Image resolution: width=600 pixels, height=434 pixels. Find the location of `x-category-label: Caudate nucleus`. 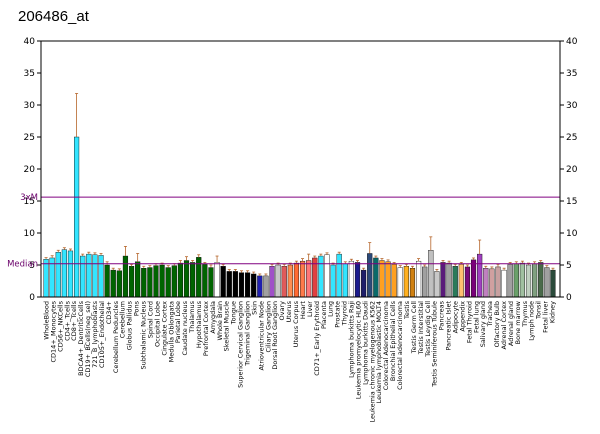

x-category-label: Caudate nucleus is located at coordinates (185, 327).